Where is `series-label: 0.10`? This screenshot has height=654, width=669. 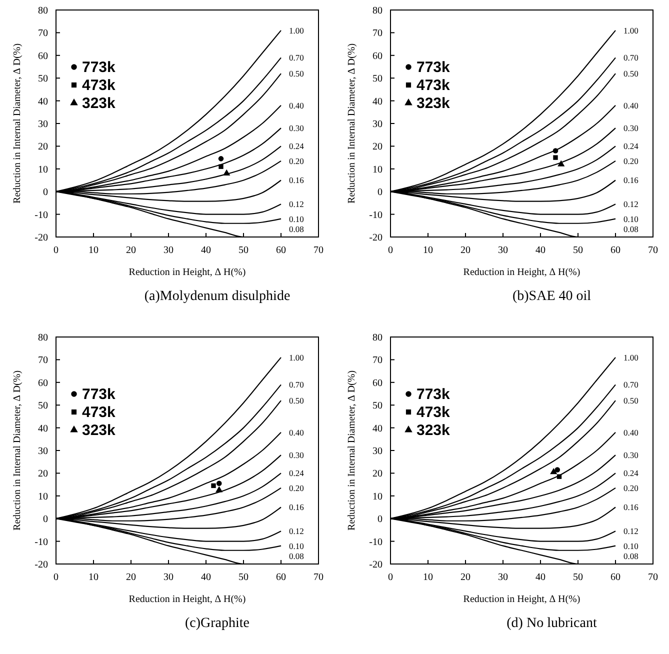
series-label: 0.10 is located at coordinates (296, 545).